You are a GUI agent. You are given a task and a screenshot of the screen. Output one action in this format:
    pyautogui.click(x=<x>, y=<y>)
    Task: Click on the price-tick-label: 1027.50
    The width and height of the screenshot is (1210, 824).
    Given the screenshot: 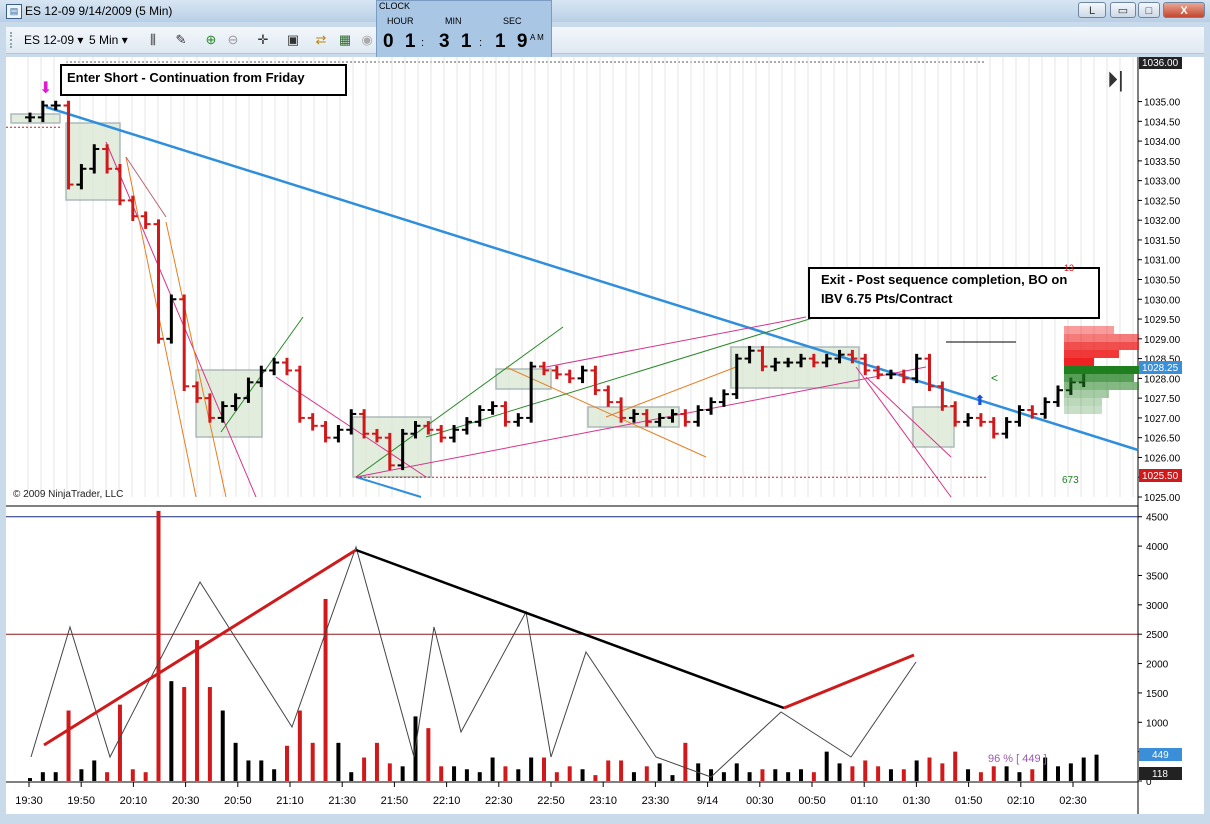 What is the action you would take?
    pyautogui.click(x=1162, y=399)
    